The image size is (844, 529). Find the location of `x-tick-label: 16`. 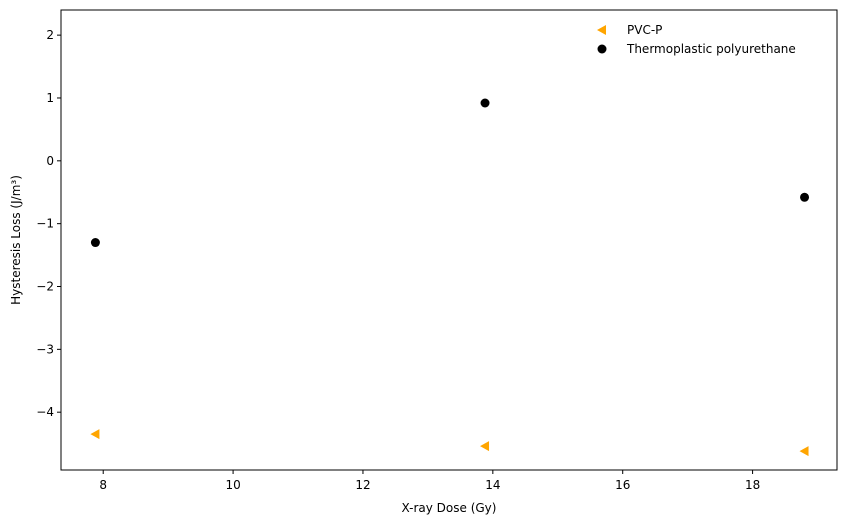

x-tick-label: 16 is located at coordinates (622, 485).